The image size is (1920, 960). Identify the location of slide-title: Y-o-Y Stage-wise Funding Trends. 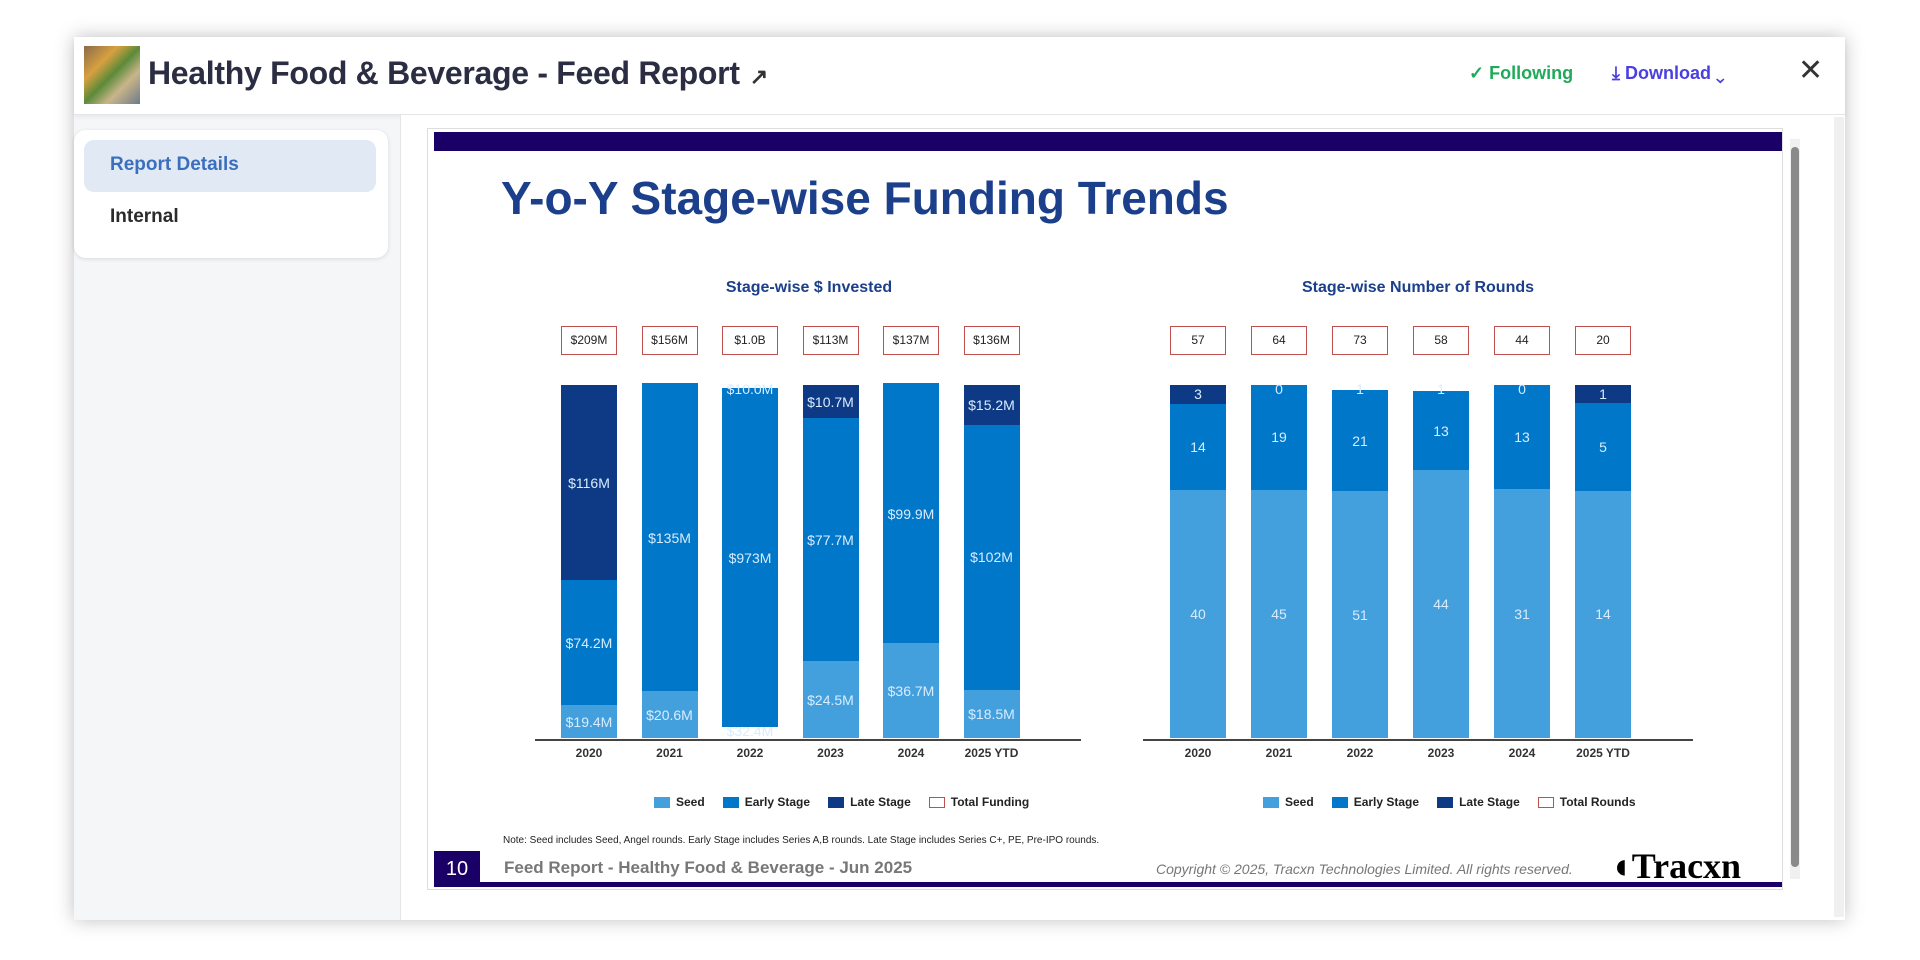
(865, 198).